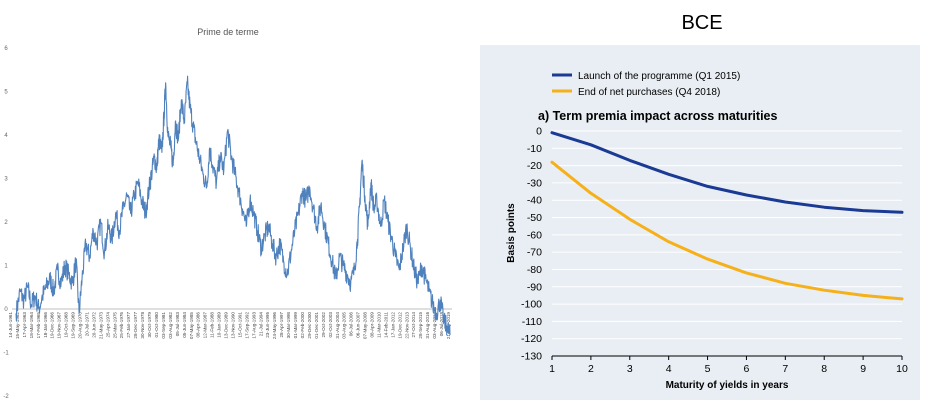 The width and height of the screenshot is (925, 406). I want to click on right-x-axis: 1 2 3 4 5 6 7 8 9 10, so click(728, 365).